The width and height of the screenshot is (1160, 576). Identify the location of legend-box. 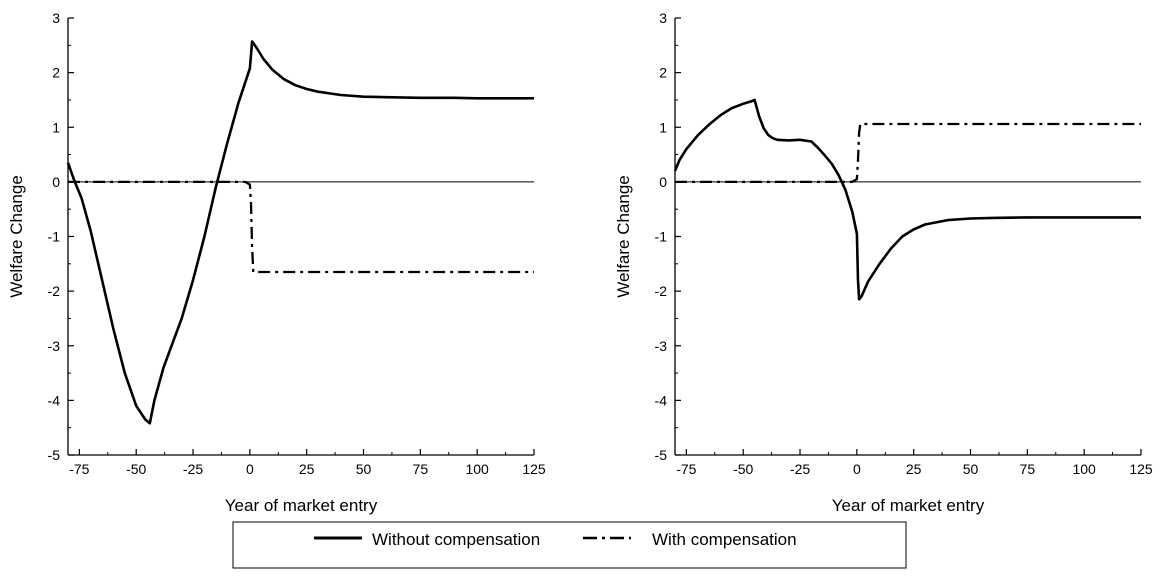
(569, 545).